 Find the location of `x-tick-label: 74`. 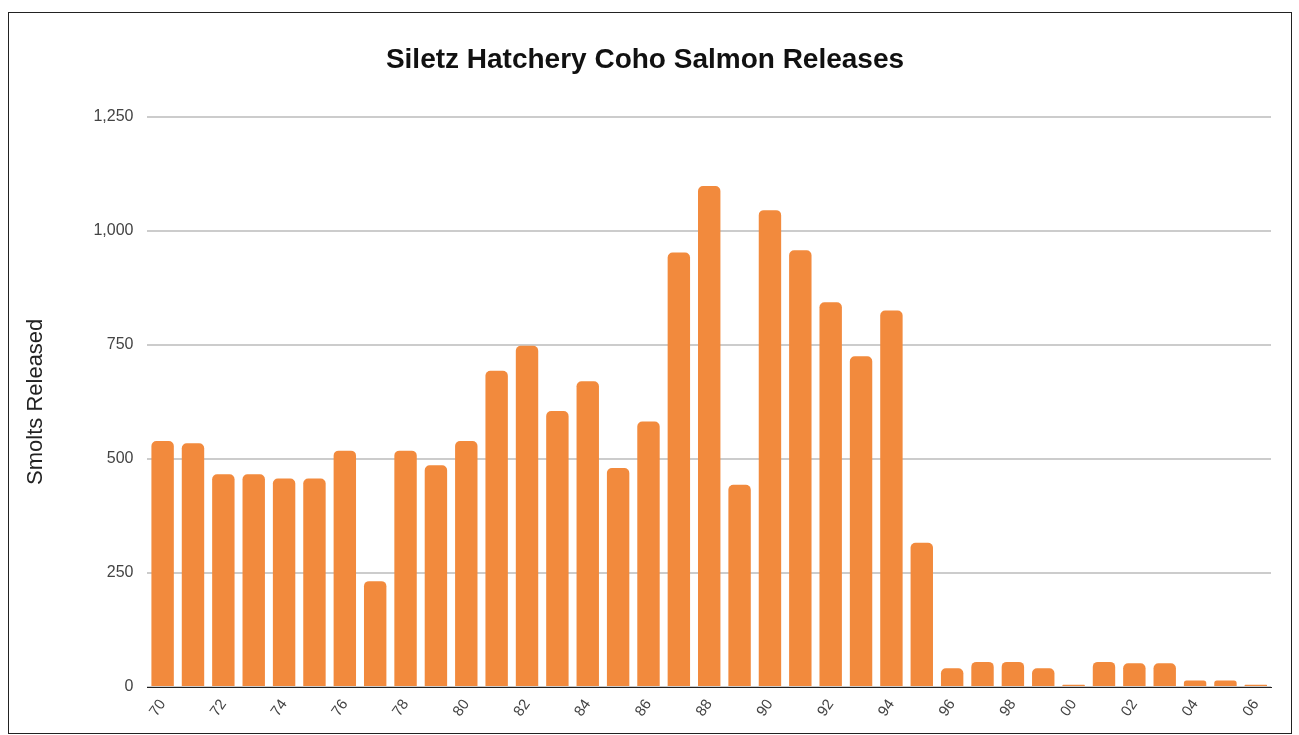

x-tick-label: 74 is located at coordinates (278, 707).